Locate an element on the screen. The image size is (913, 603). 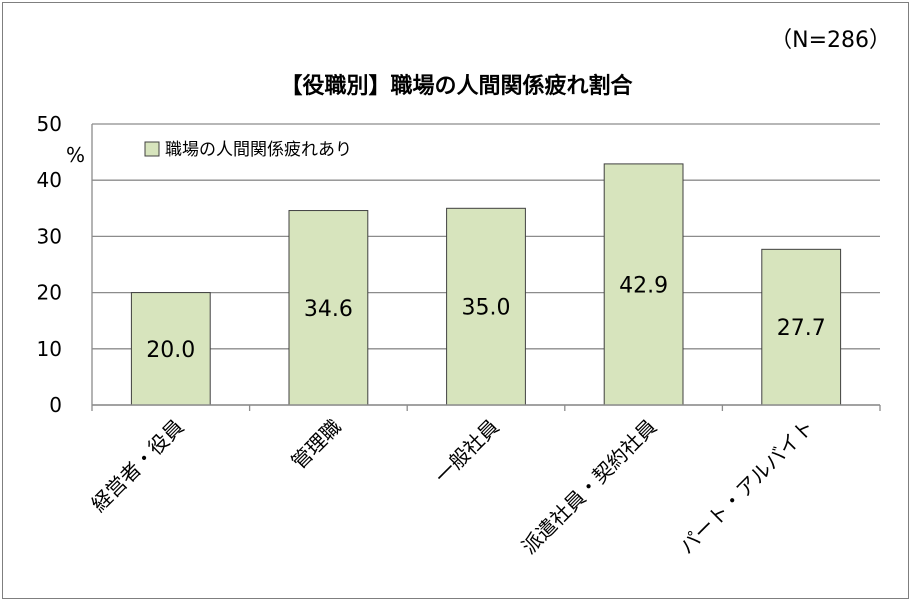
legend-label: 職場の人間関係疲れあり is located at coordinates (258, 150).